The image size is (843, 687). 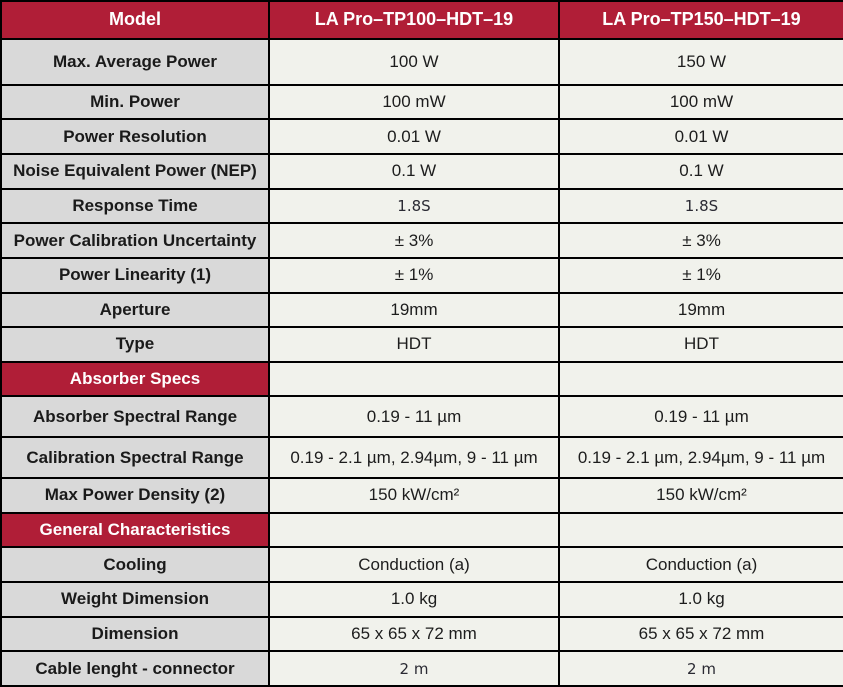 What do you see at coordinates (414, 20) in the screenshot?
I see `product1-header-cell: LA Pro–TP100–HDT–19` at bounding box center [414, 20].